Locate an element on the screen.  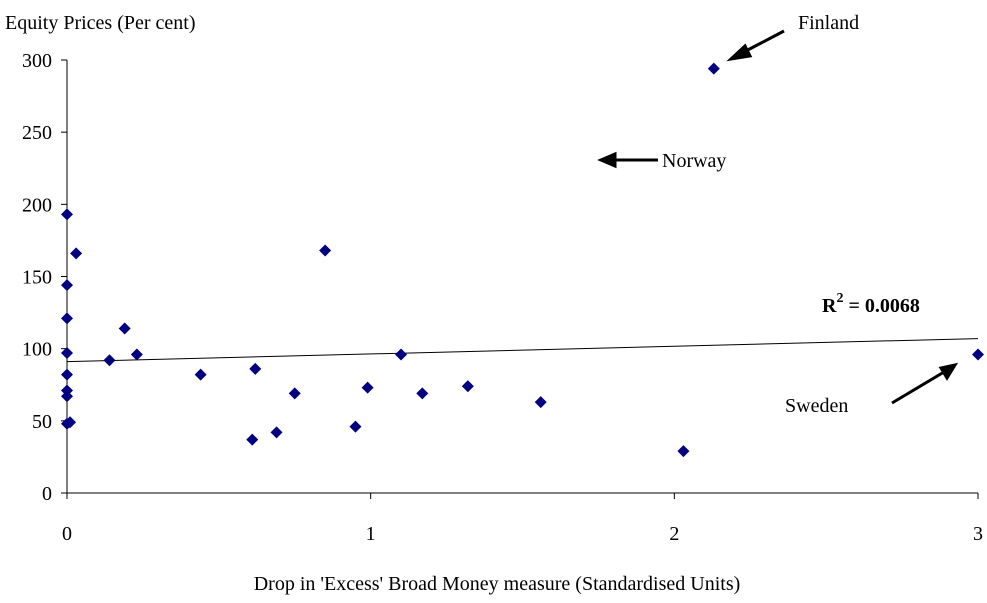
x-tick-label: 2 is located at coordinates (674, 534).